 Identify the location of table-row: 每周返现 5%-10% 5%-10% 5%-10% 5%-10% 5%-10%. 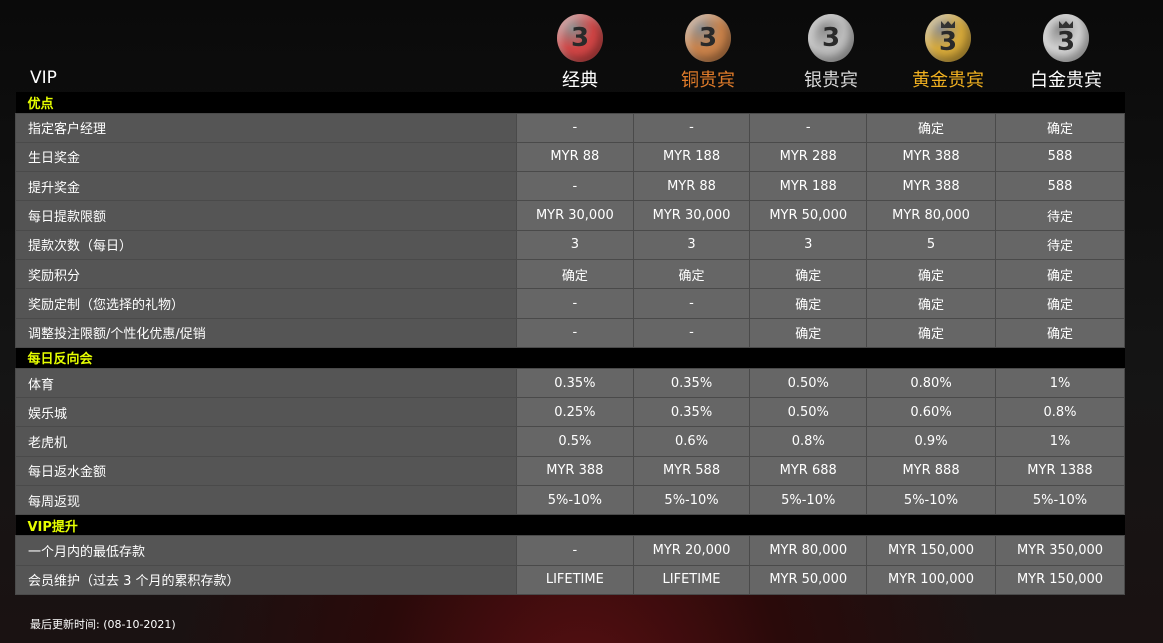
(570, 500).